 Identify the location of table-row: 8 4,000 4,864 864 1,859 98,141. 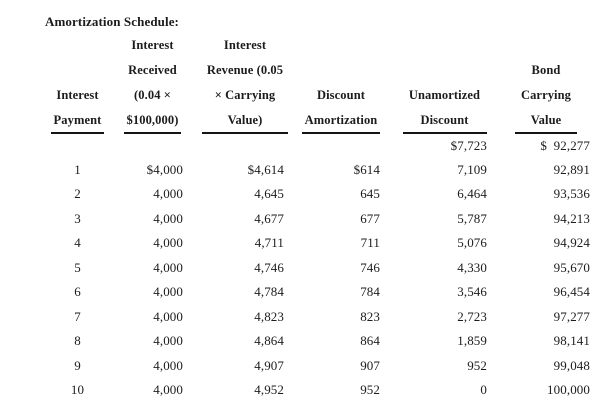
(317, 341).